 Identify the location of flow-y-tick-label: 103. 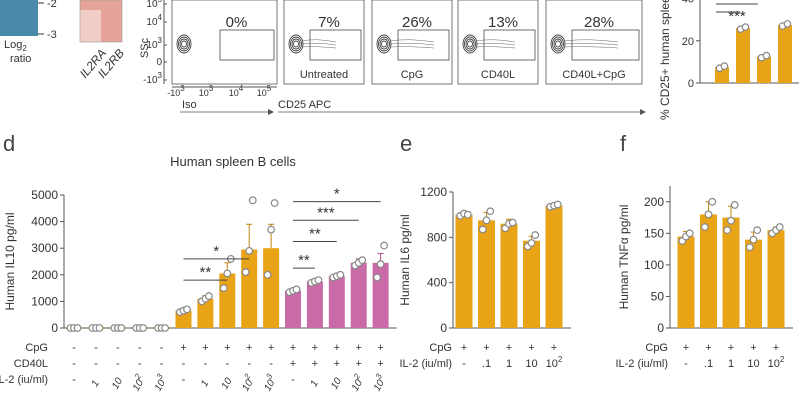
(154, 43).